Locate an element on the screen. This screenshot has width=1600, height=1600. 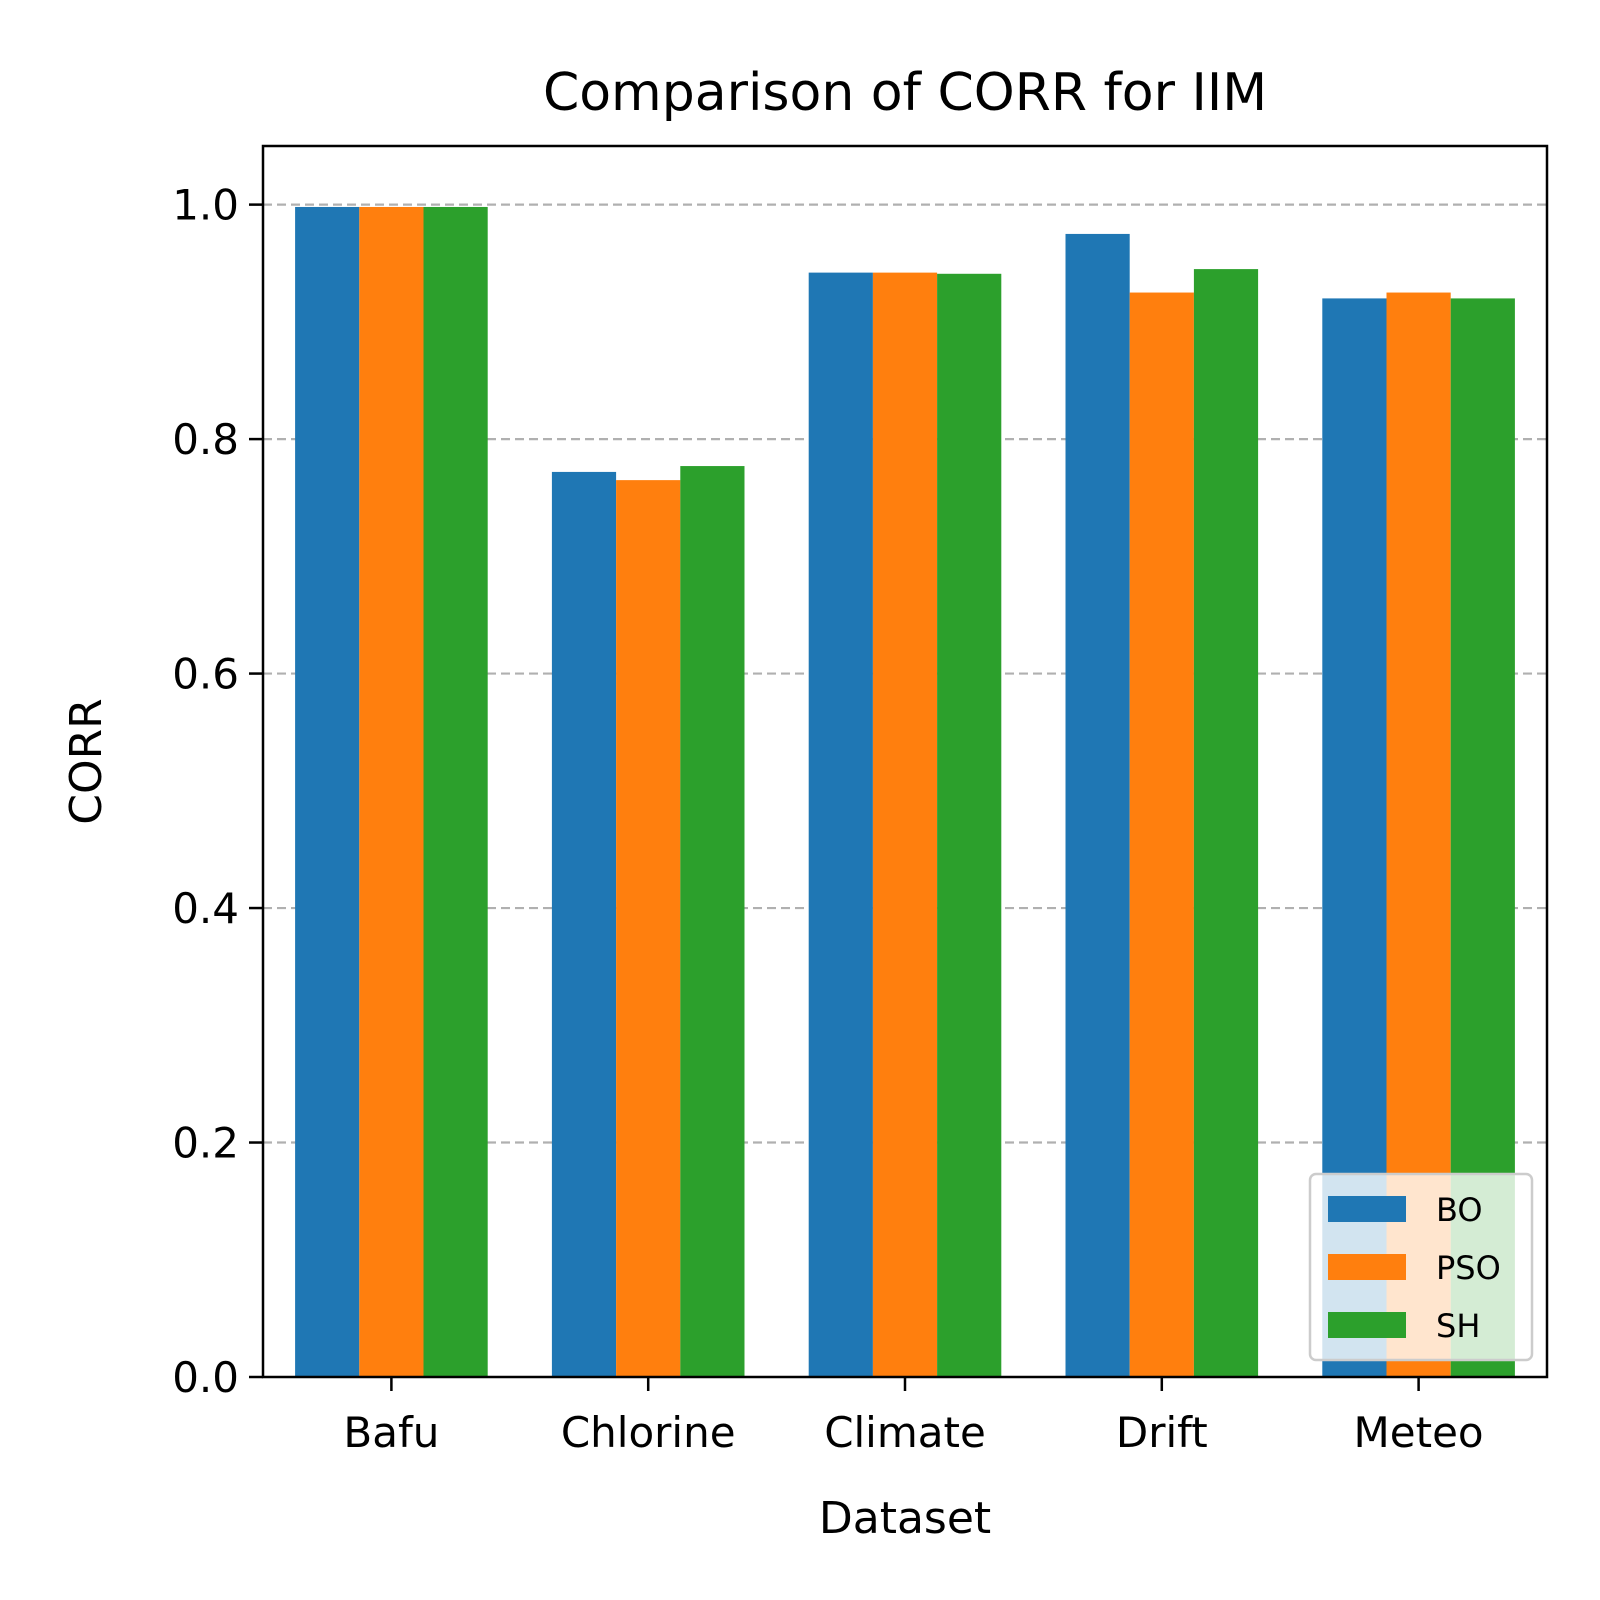
bar-bo-drift is located at coordinates (1097, 805).